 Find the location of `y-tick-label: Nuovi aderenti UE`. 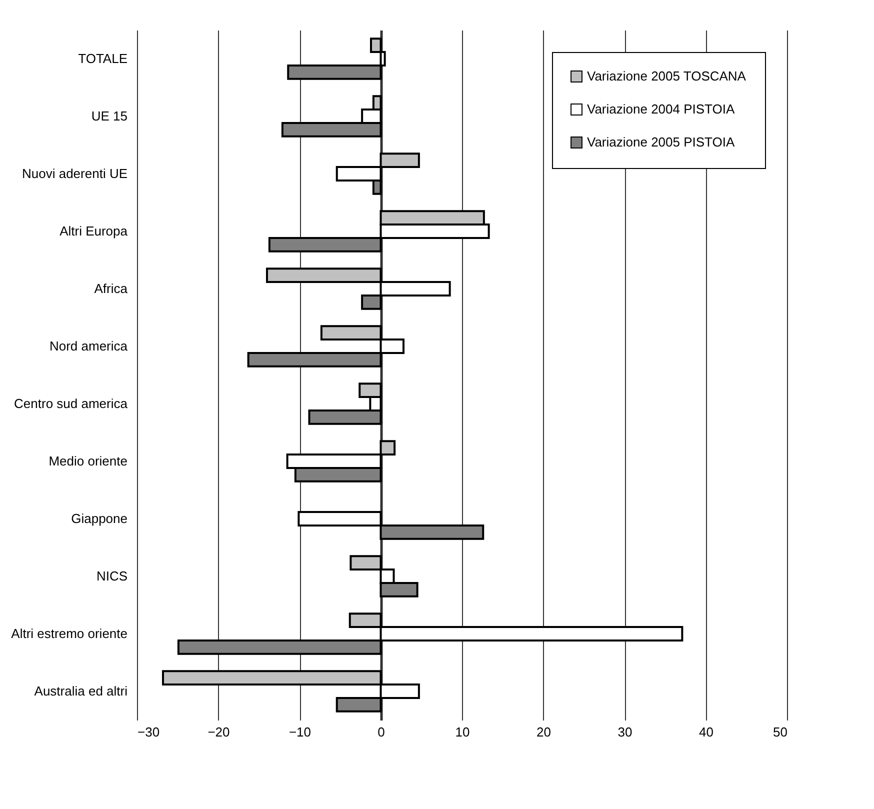

y-tick-label: Nuovi aderenti UE is located at coordinates (75, 173).